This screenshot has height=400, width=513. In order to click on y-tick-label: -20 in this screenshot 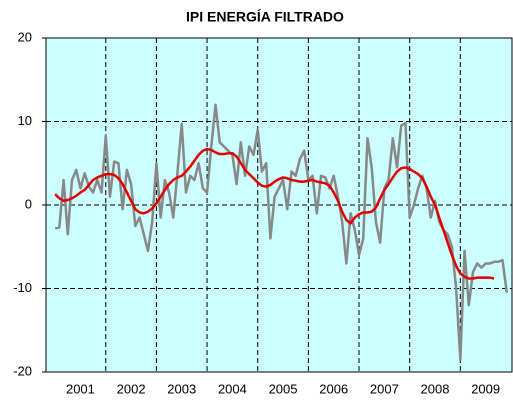, I will do `click(22, 370)`.